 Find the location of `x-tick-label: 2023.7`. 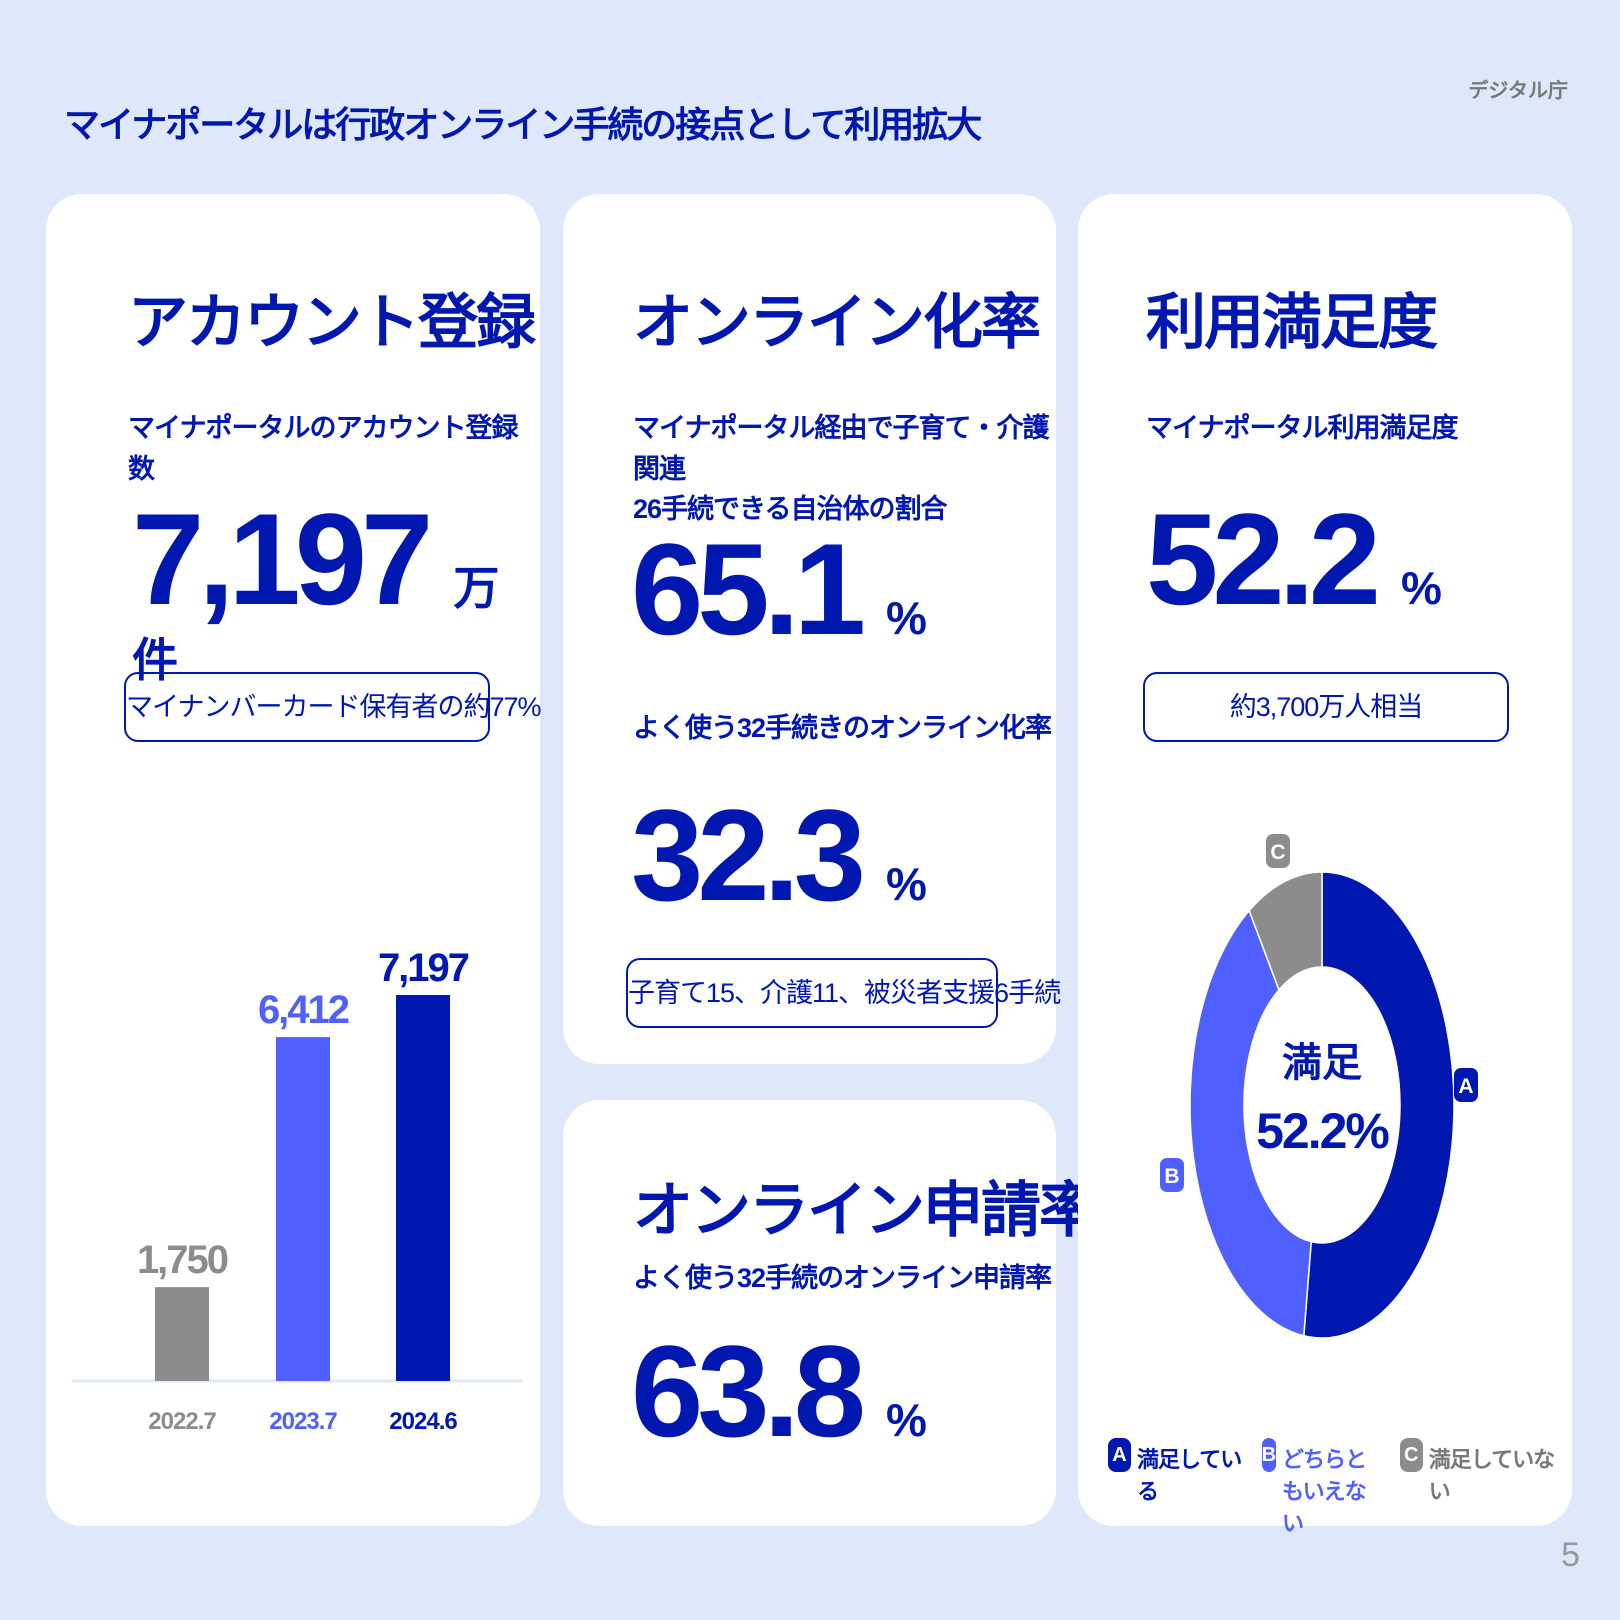

x-tick-label: 2023.7 is located at coordinates (303, 1421).